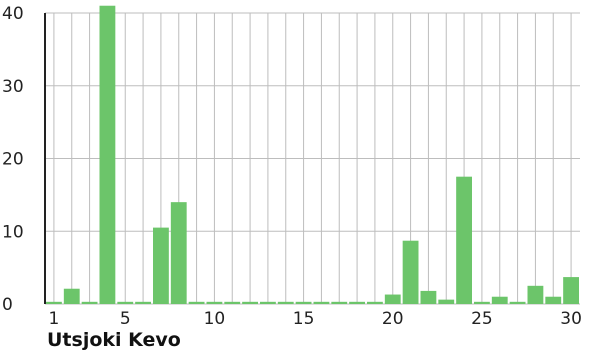 The width and height of the screenshot is (593, 356). Describe the element at coordinates (393, 319) in the screenshot. I see `x-tick-label: 20` at that location.